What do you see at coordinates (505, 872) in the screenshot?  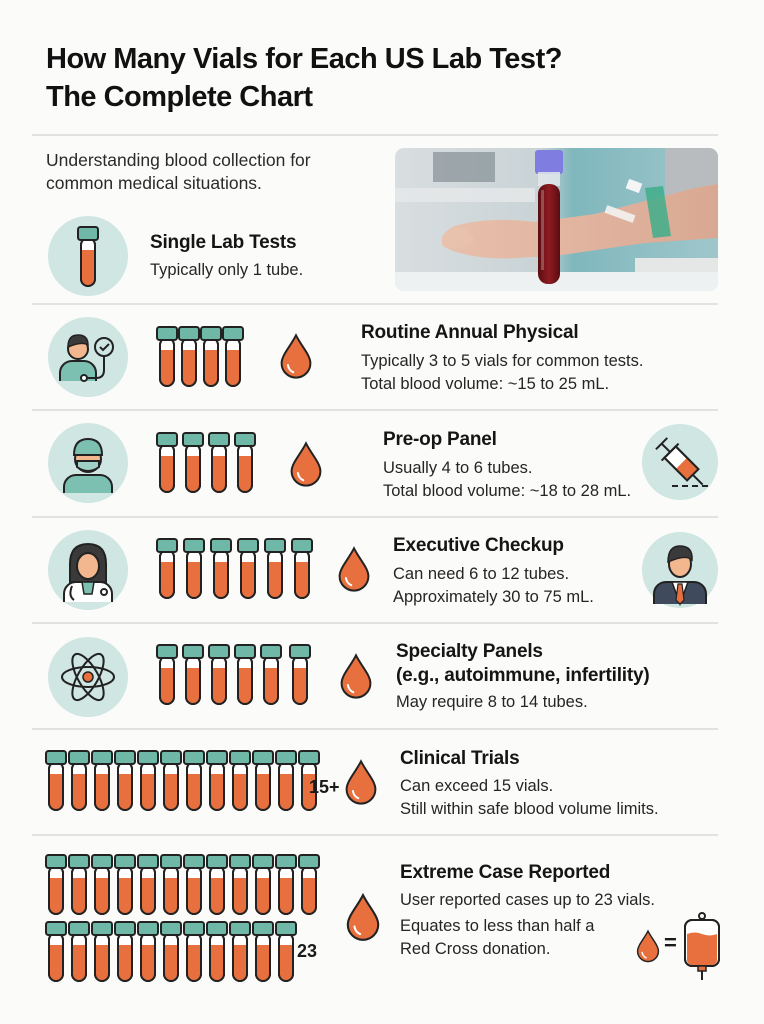 I see `row-heading-extreme: Extreme Case Reported` at bounding box center [505, 872].